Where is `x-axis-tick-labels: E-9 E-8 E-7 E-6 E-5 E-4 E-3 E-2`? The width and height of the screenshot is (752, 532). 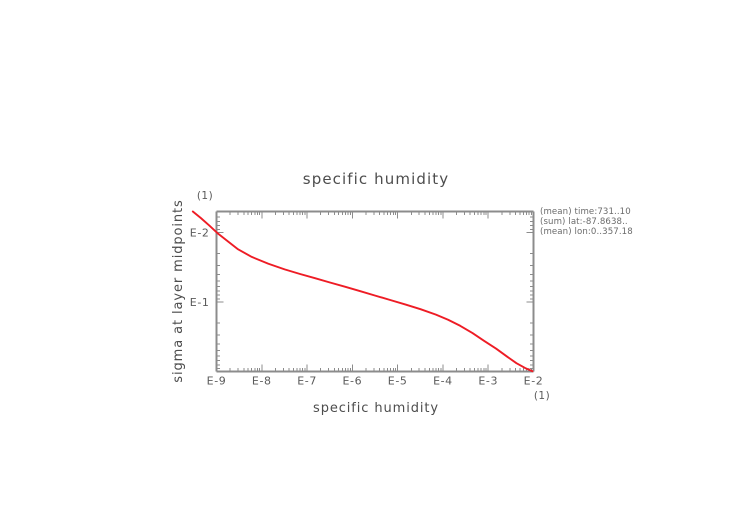
x-axis-tick-labels: E-9 E-8 E-7 E-6 E-5 E-4 E-3 E-2 is located at coordinates (375, 381).